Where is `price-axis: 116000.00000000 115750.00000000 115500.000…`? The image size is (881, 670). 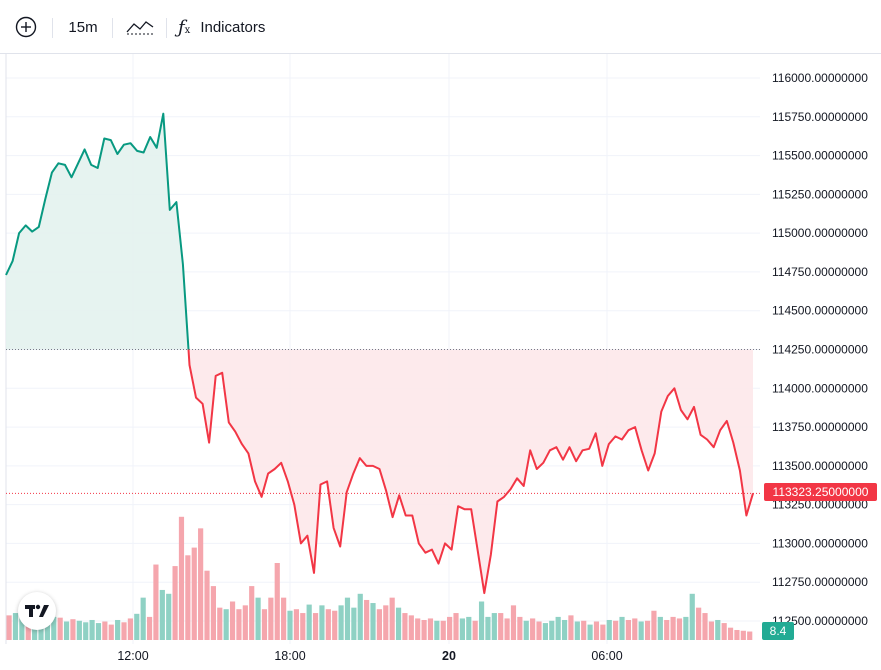 price-axis: 116000.00000000 115750.00000000 115500.000… is located at coordinates (820, 349).